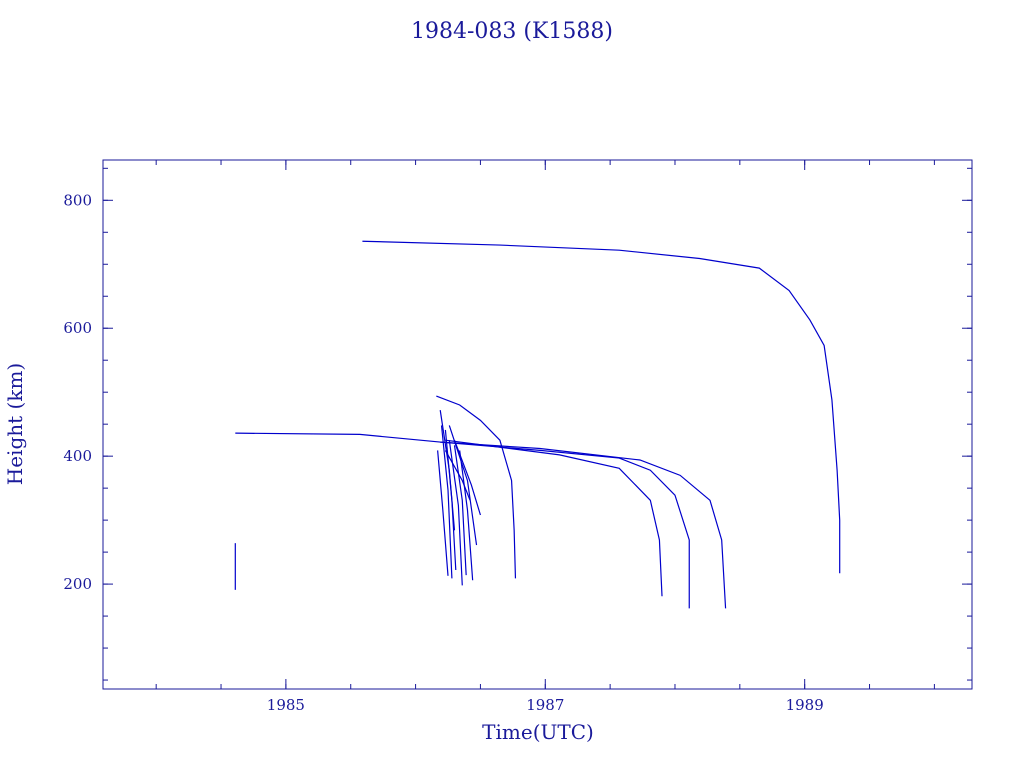 This screenshot has width=1024, height=772. Describe the element at coordinates (545, 705) in the screenshot. I see `x-tick-label: 1987` at that location.